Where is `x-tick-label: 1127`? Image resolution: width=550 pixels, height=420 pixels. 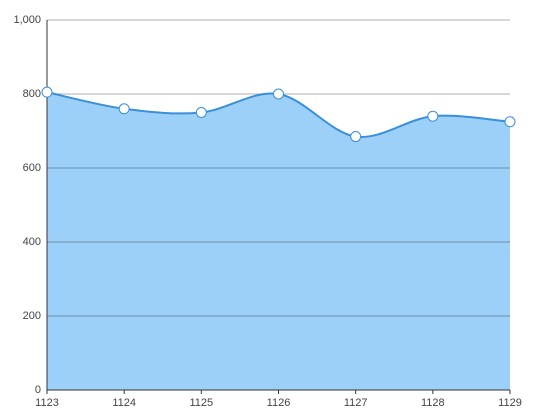 x-tick-label: 1127 is located at coordinates (356, 403).